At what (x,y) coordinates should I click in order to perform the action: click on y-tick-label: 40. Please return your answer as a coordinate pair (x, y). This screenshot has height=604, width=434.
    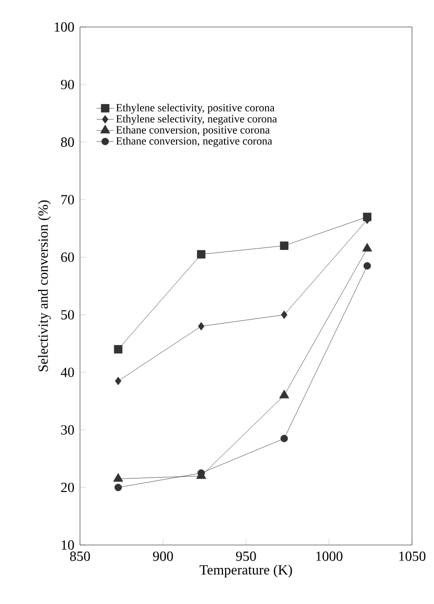
    Looking at the image, I should click on (67, 373).